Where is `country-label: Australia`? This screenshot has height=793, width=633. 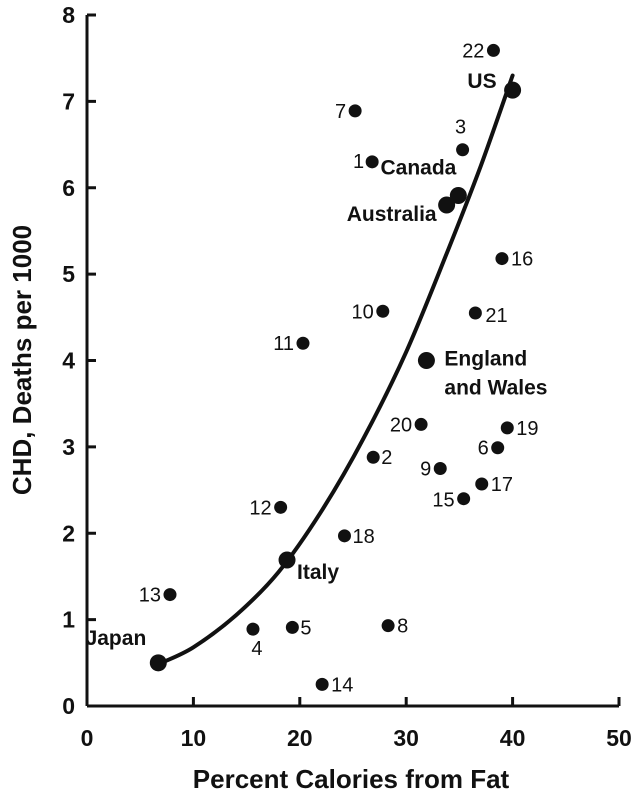 country-label: Australia is located at coordinates (392, 214).